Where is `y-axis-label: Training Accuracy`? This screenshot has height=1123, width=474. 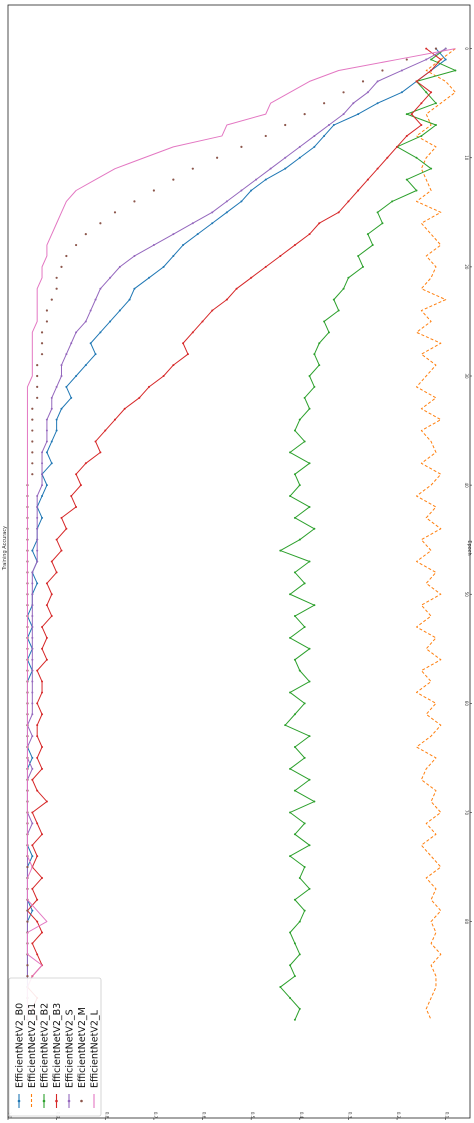
y-axis-label: Training Accuracy is located at coordinates (5, 548).